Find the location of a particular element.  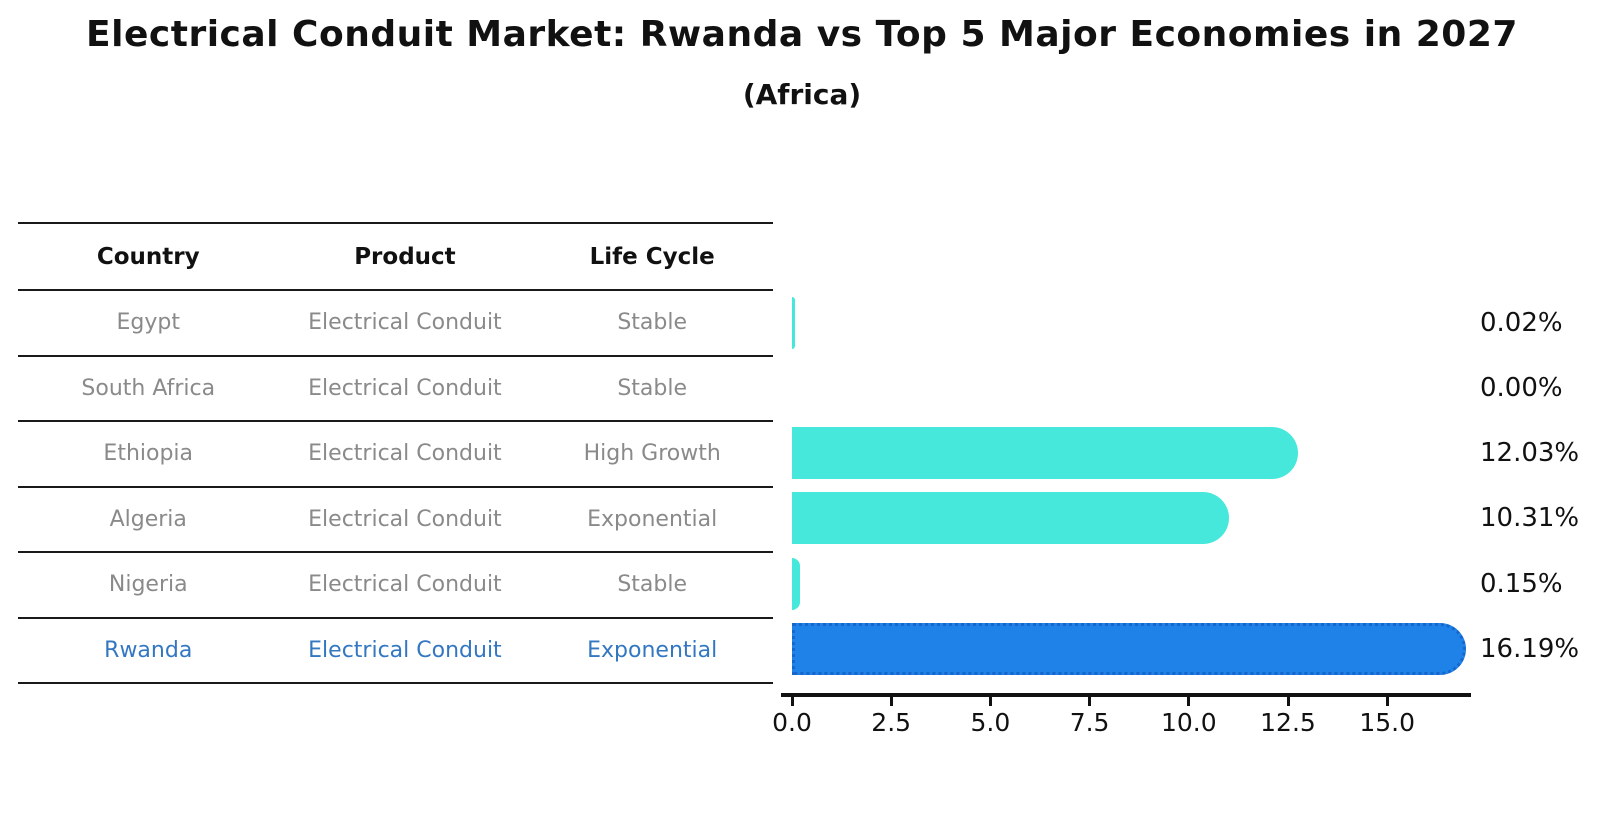

x-axis-tick-label: 2.5 is located at coordinates (891, 722).